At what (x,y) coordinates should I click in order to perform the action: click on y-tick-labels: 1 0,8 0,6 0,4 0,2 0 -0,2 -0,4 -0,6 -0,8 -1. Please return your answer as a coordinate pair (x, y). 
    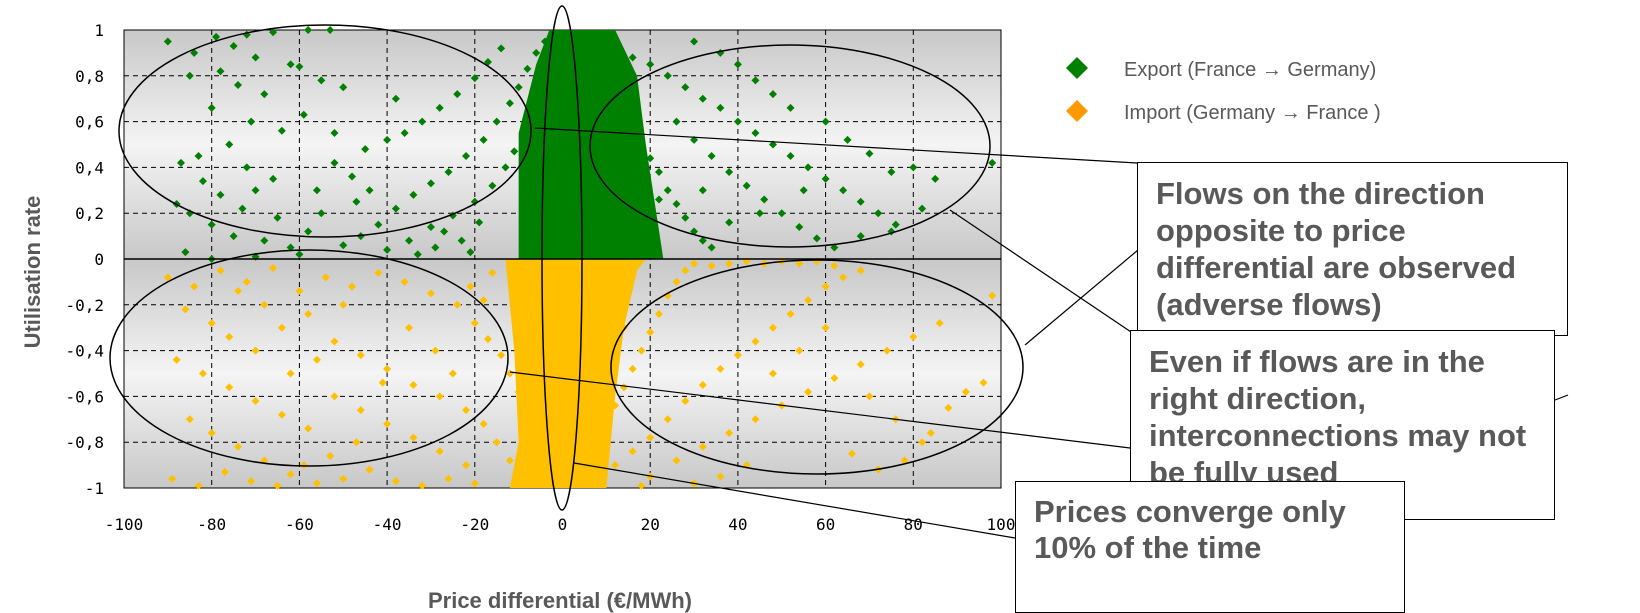
    Looking at the image, I should click on (84, 259).